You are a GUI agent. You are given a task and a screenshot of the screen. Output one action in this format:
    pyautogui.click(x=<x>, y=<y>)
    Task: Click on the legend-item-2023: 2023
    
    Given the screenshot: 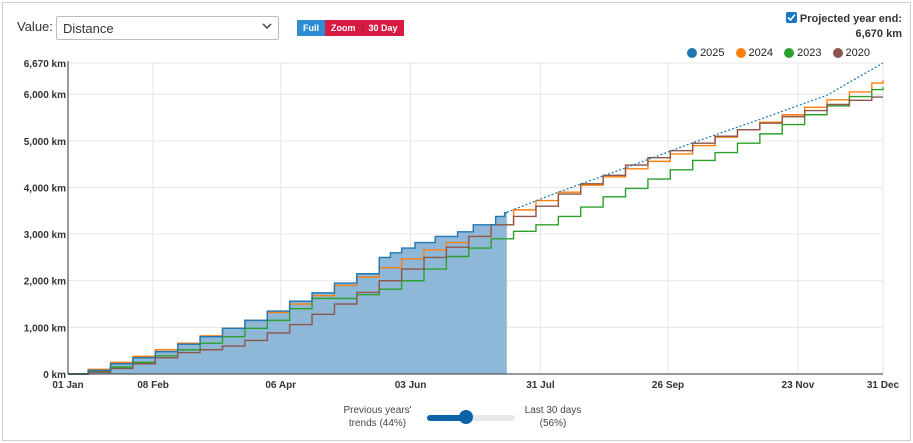 What is the action you would take?
    pyautogui.click(x=803, y=53)
    